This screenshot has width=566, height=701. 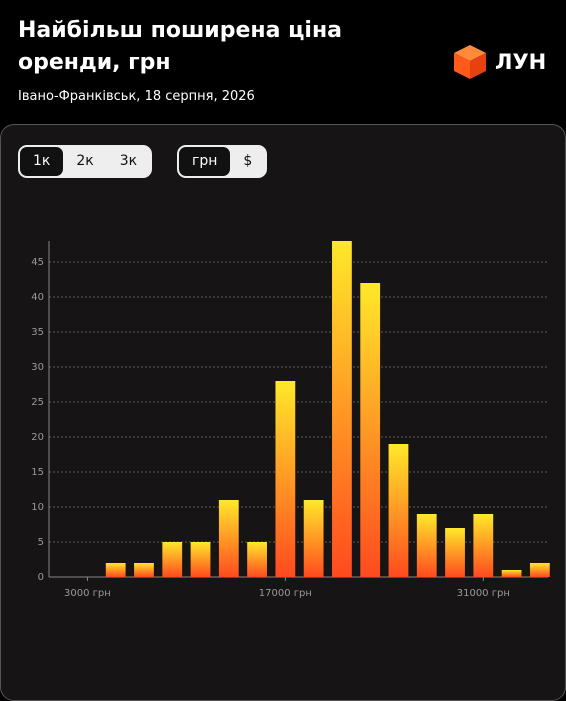 What do you see at coordinates (470, 62) in the screenshot?
I see `logo-icon` at bounding box center [470, 62].